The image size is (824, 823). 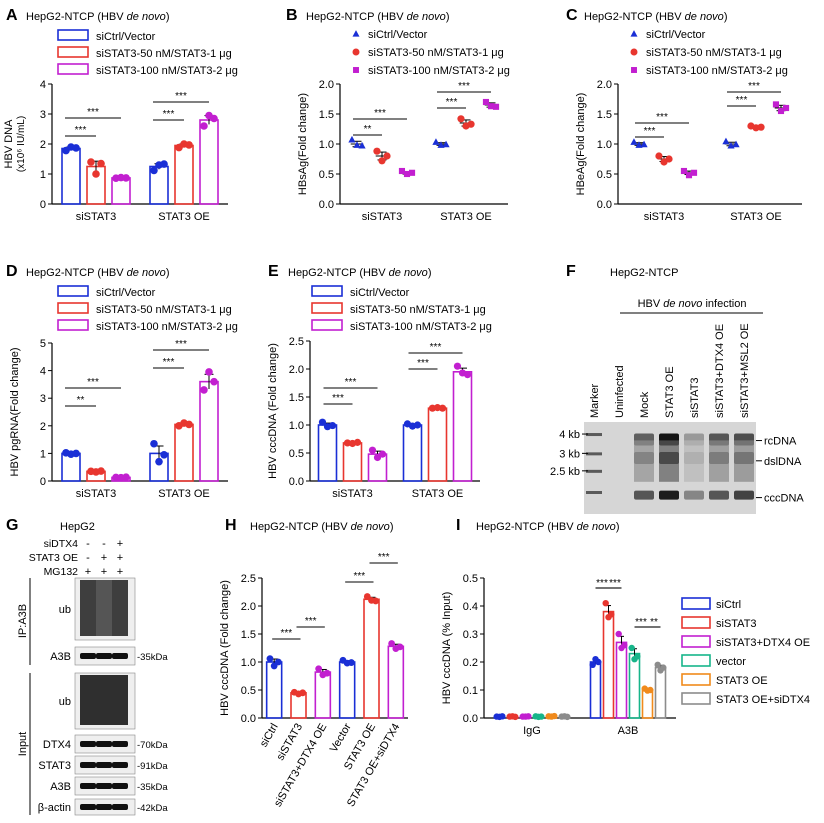 I want to click on blot-label: ub, so click(x=65, y=702).